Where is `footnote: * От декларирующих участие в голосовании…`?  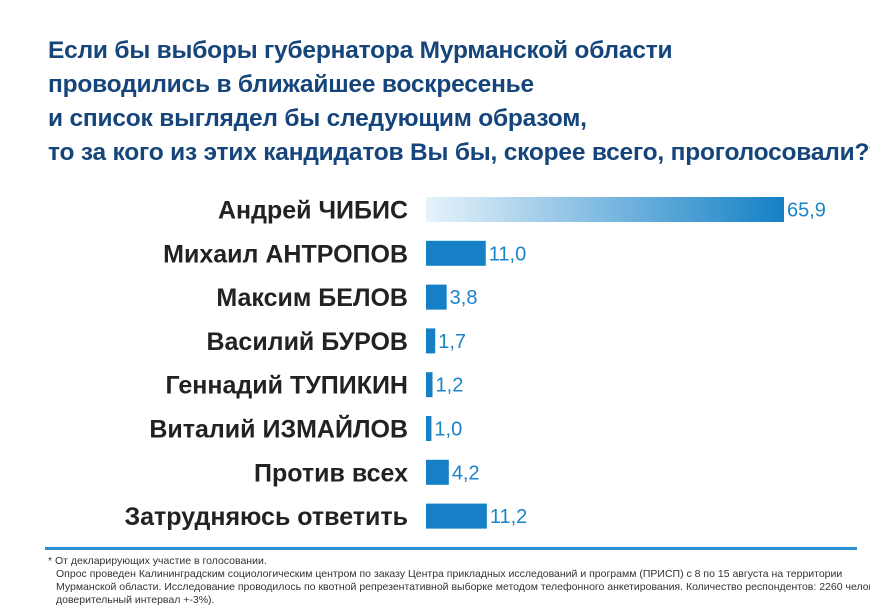
footnote: * От декларирующих участие в голосовании… is located at coordinates (459, 581).